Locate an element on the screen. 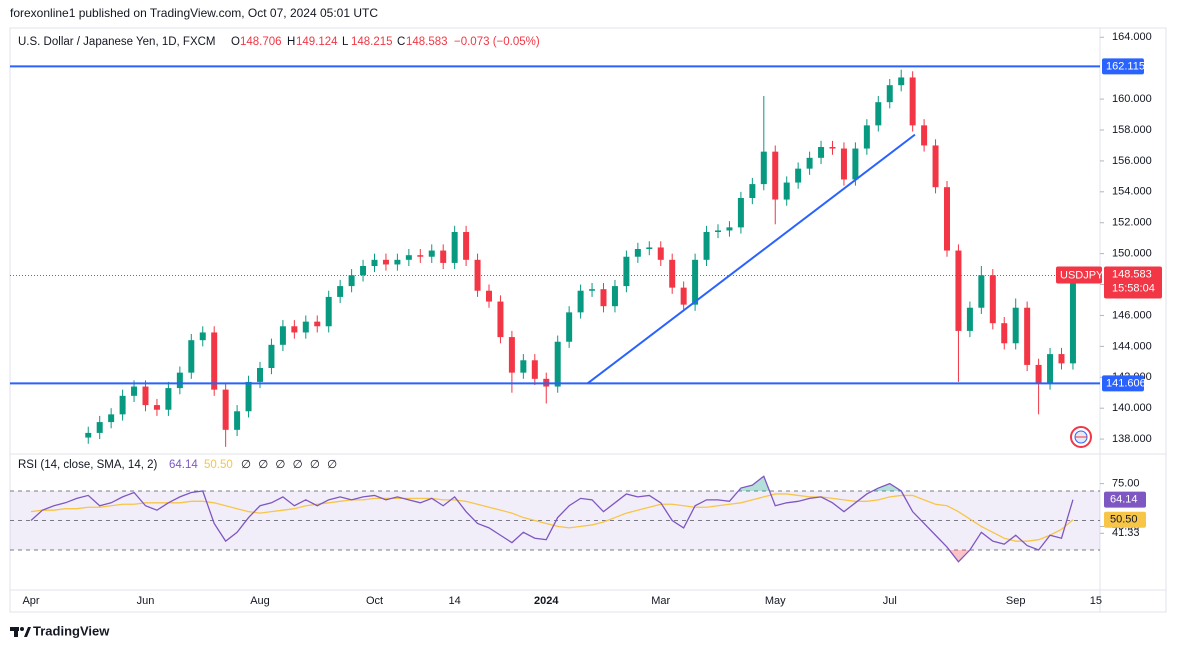  rsi-line is located at coordinates (552, 519).